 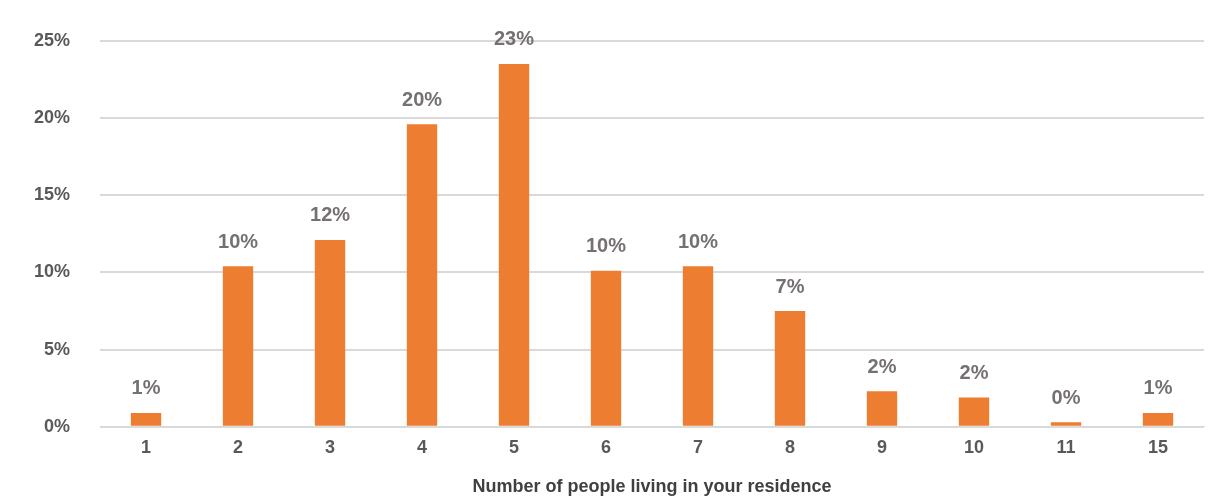 I want to click on x-tick-label: 6, so click(x=606, y=446).